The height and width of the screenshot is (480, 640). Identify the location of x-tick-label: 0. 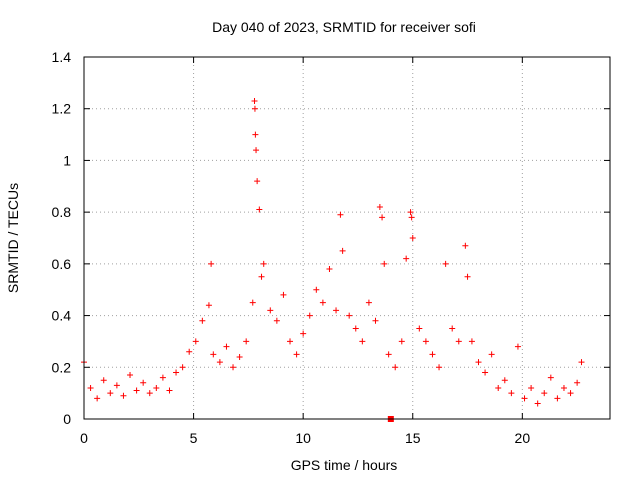
(84, 438).